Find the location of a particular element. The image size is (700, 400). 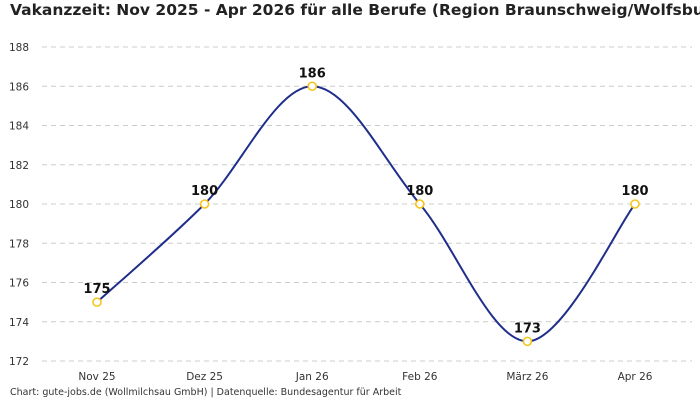

x-tick-label: März 26 is located at coordinates (527, 377).